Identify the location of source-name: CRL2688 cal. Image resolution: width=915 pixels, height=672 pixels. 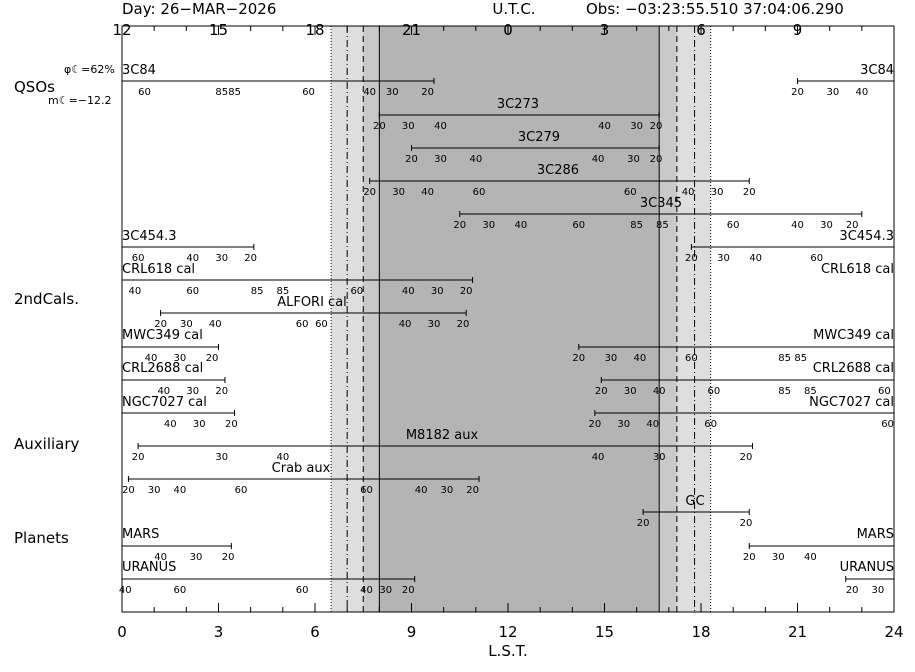
(162, 368).